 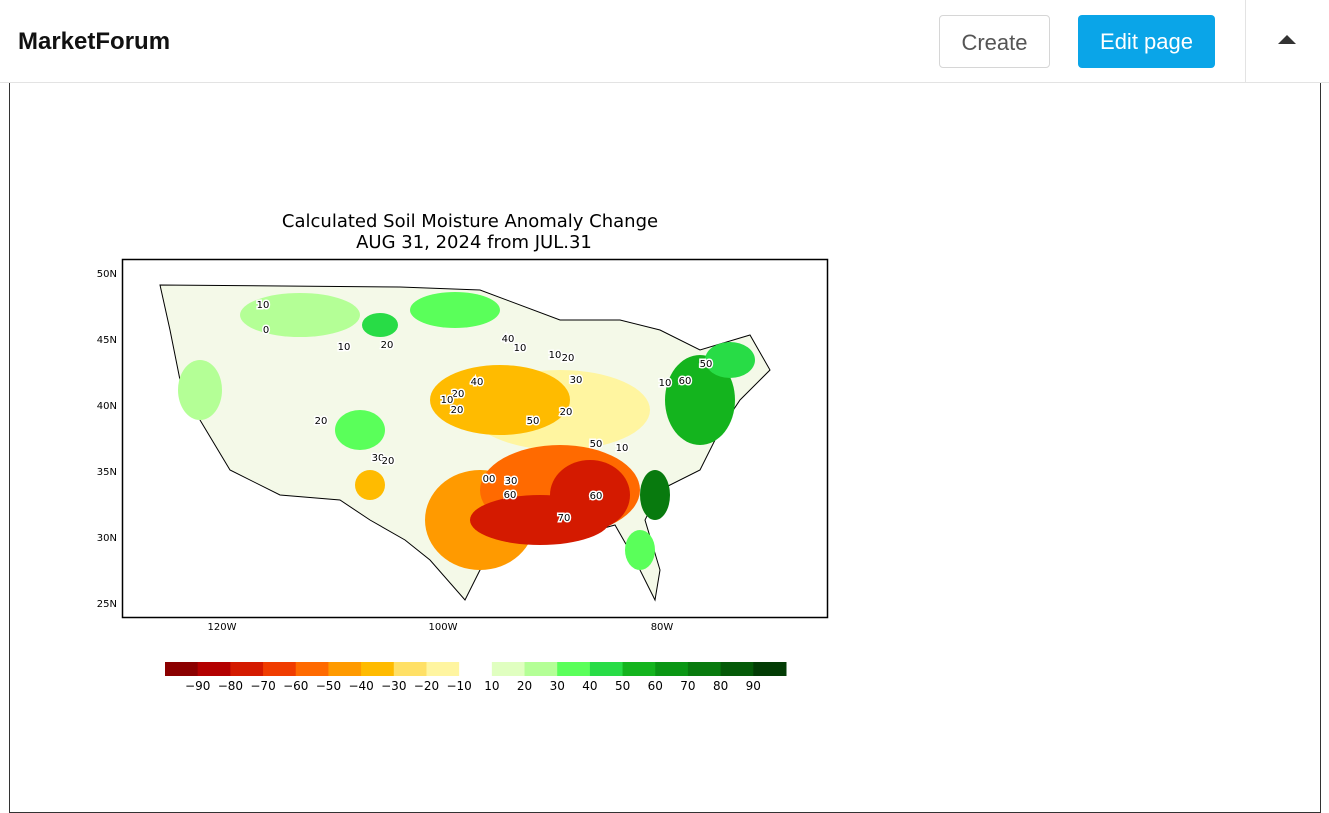 I want to click on edit-page-button: Edit page, so click(x=1146, y=41).